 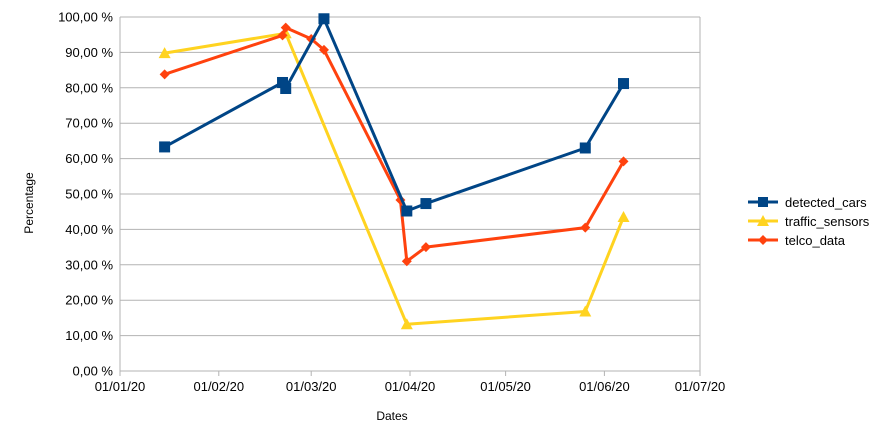 I want to click on x-tick-label: 01/06/20, so click(x=604, y=386).